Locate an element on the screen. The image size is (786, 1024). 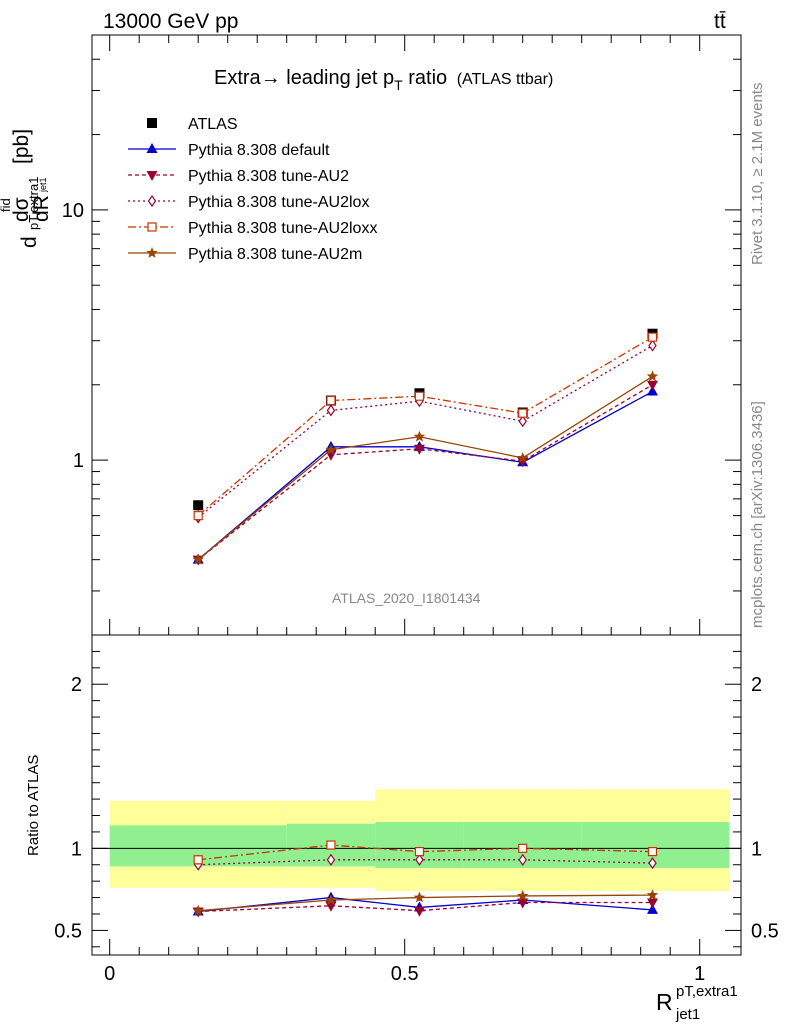
legend-label: Pythia 8.308 tune-AU2m is located at coordinates (275, 254).